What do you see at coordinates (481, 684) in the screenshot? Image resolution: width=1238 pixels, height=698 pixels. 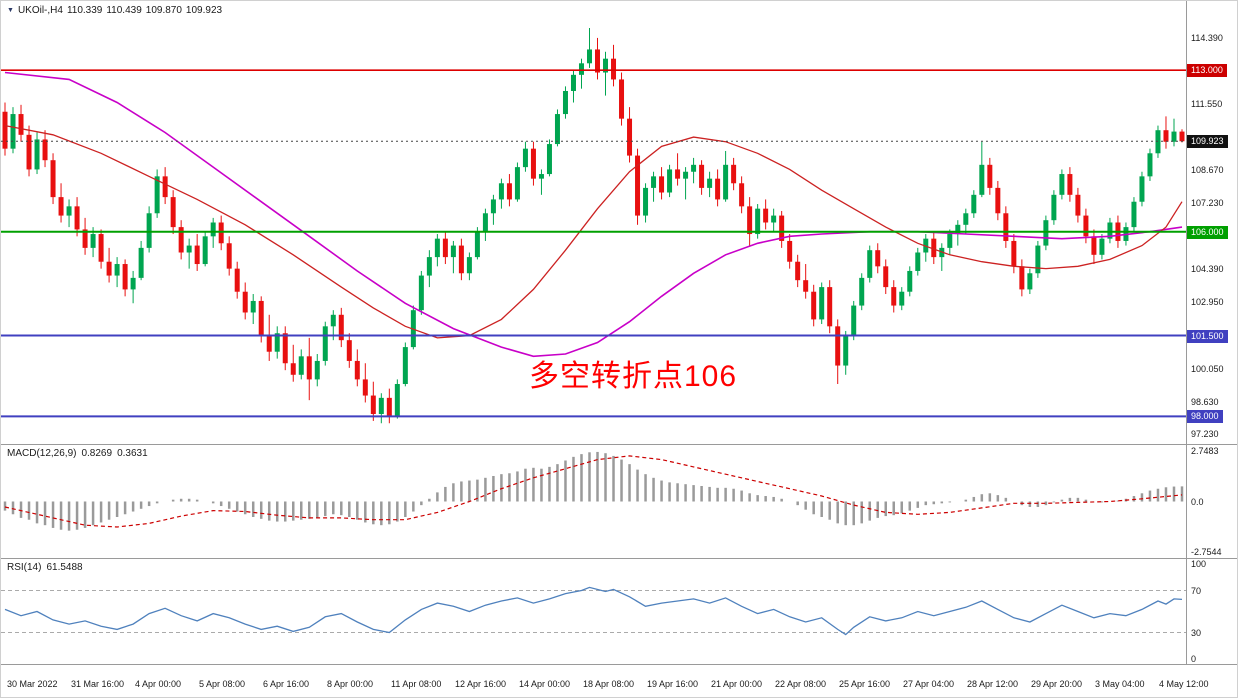 I see `time-tick-label: 12 Apr 16:00` at bounding box center [481, 684].